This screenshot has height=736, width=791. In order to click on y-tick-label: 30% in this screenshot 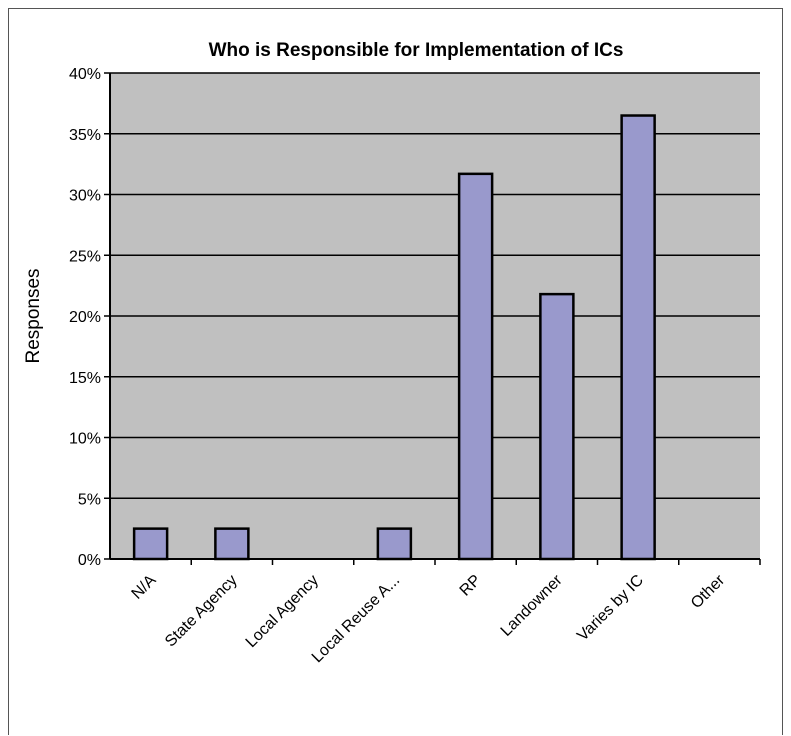, I will do `click(85, 196)`.